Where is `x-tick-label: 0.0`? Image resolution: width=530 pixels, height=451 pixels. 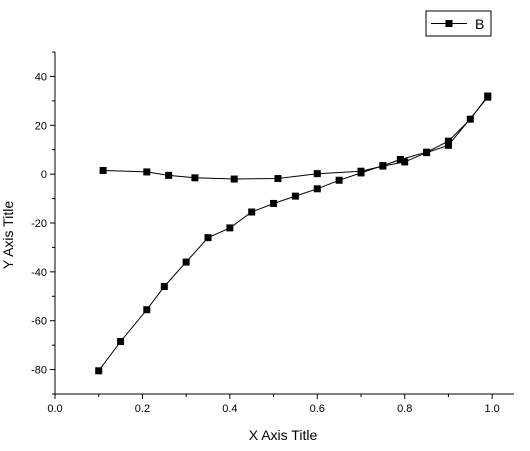
x-tick-label: 0.0 is located at coordinates (54, 409).